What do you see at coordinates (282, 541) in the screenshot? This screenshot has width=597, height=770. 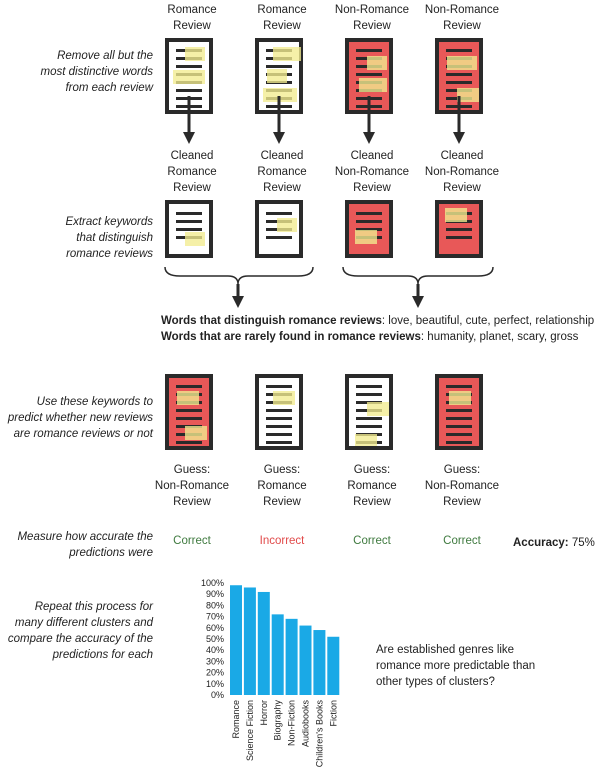 I see `verdict-2: Incorrect` at bounding box center [282, 541].